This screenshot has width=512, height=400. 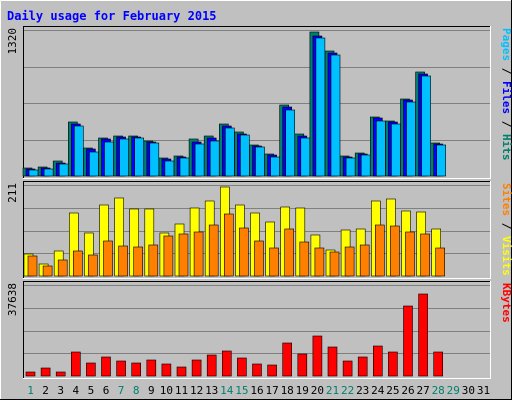 I want to click on day-label-2: 2, so click(x=45, y=390).